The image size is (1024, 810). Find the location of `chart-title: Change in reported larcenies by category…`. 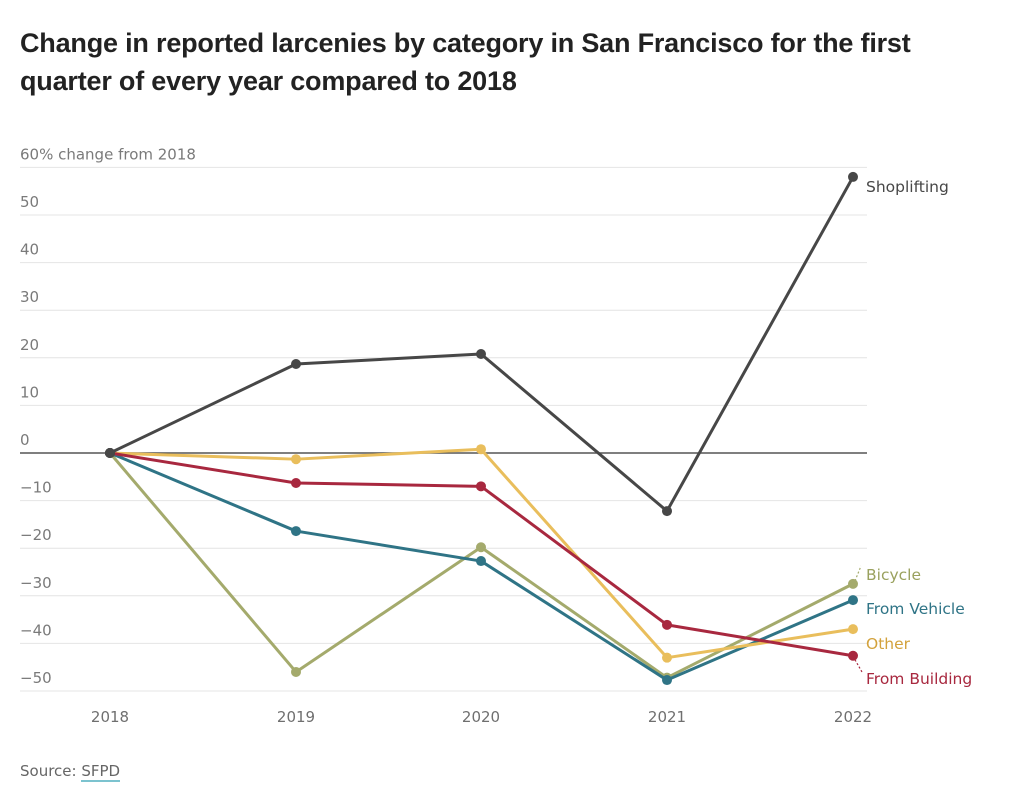

chart-title: Change in reported larcenies by category… is located at coordinates (465, 62).